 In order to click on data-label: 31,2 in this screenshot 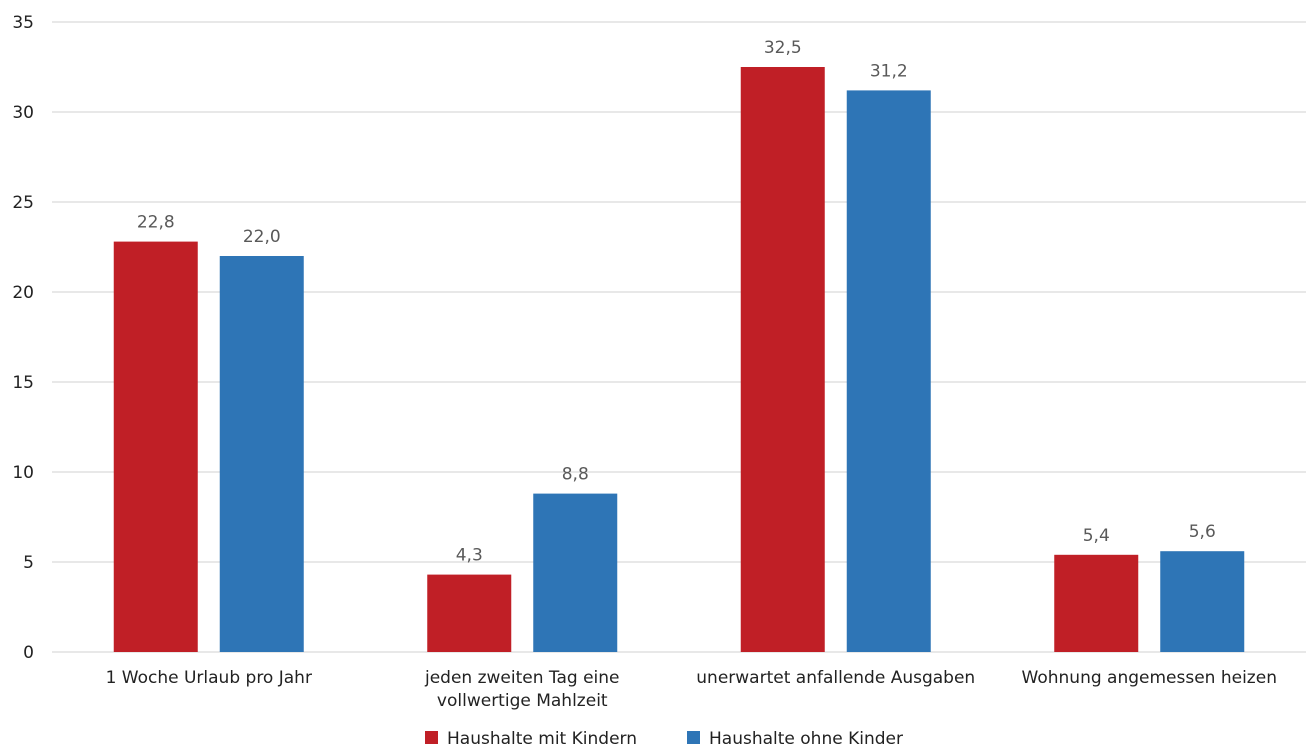, I will do `click(889, 71)`.